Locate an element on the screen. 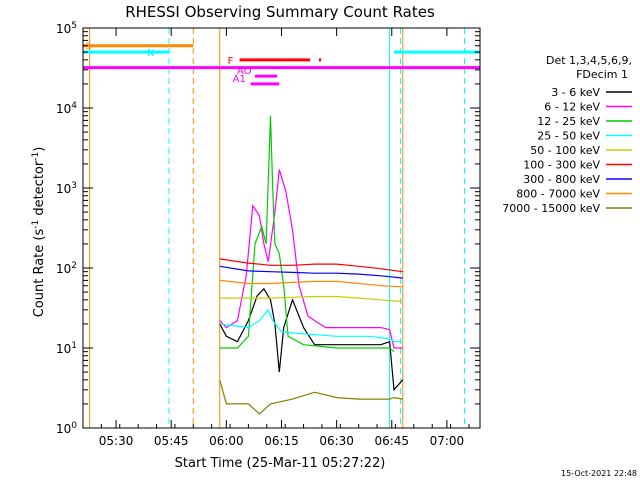  legend-label-3: 25 - 50 keV is located at coordinates (568, 136).